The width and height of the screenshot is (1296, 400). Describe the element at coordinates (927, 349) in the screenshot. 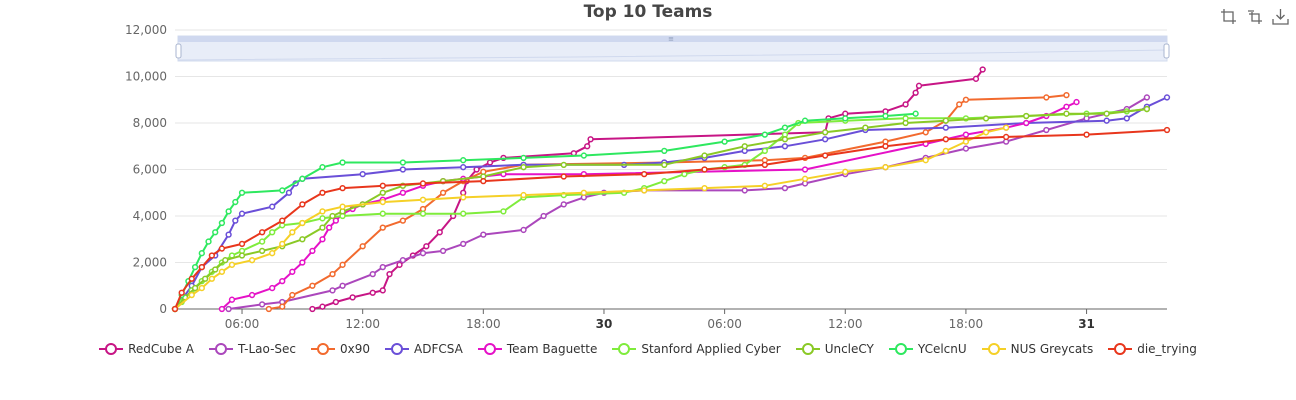

I see `legend-item: YCelcnU` at that location.